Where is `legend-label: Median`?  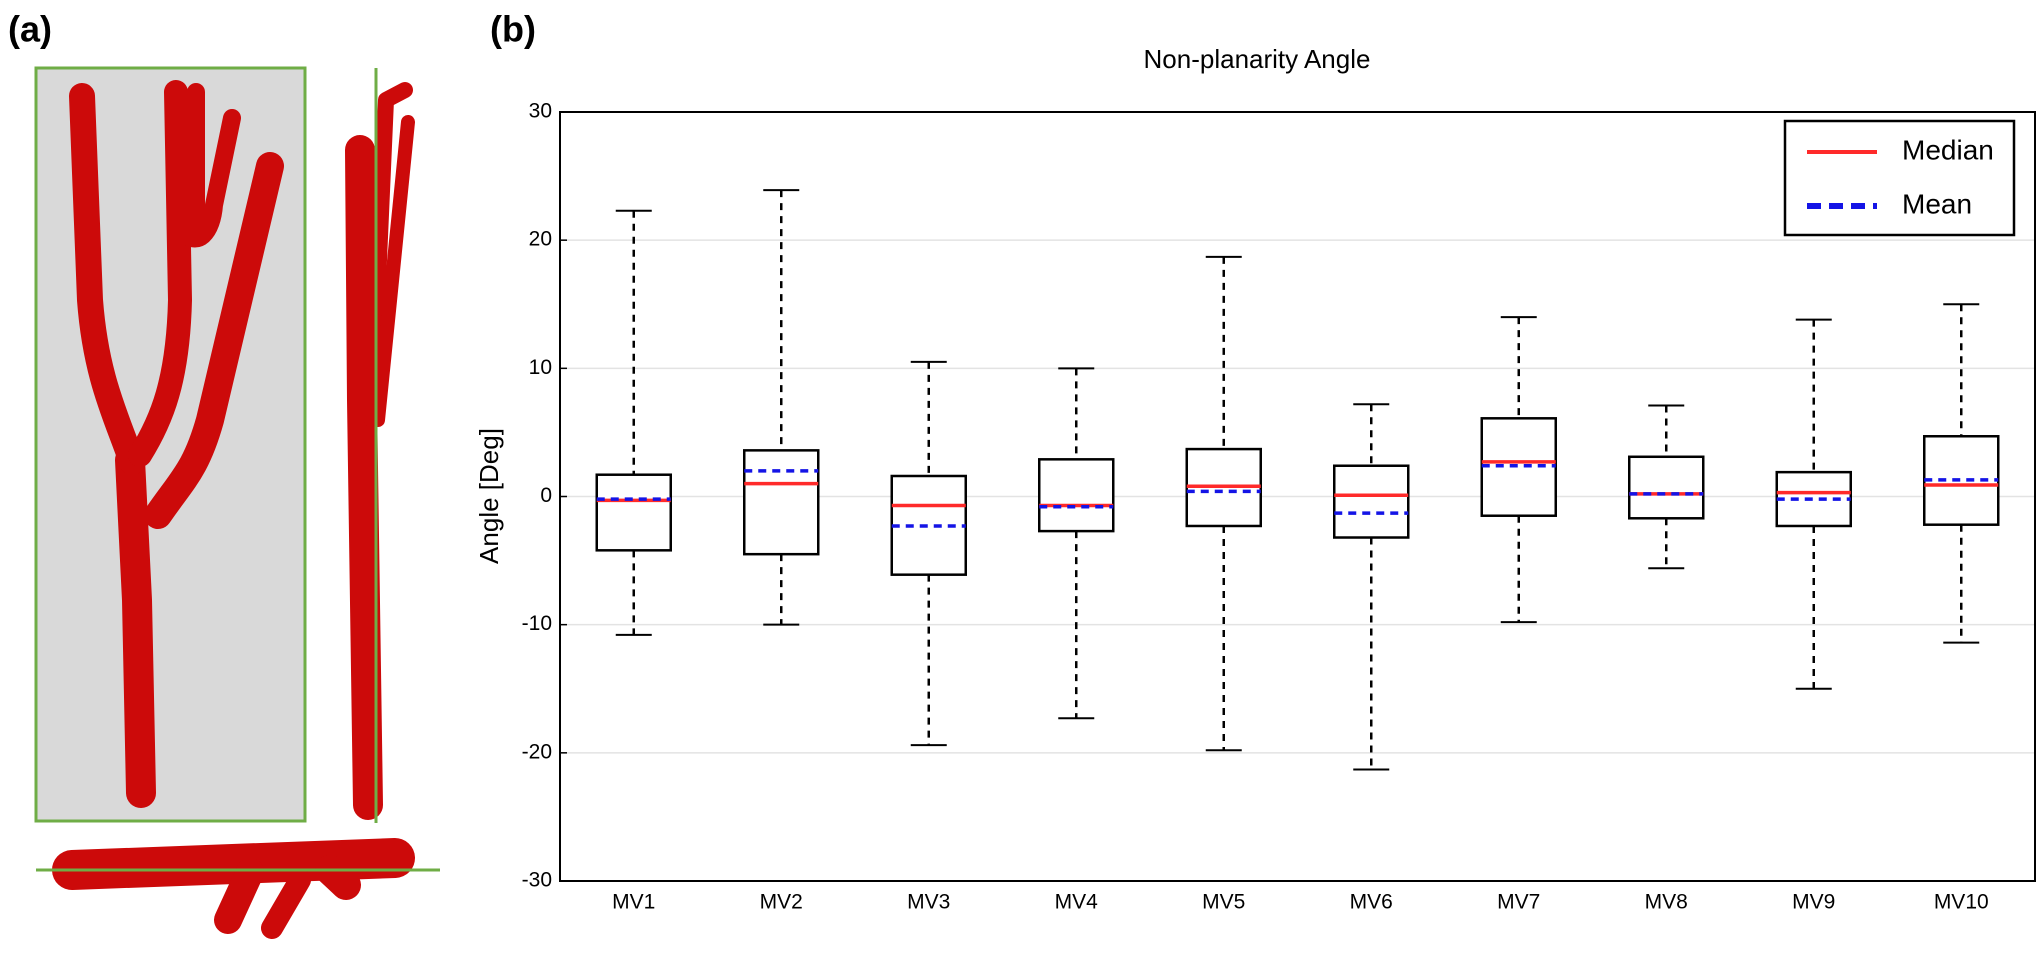 legend-label: Median is located at coordinates (1948, 149).